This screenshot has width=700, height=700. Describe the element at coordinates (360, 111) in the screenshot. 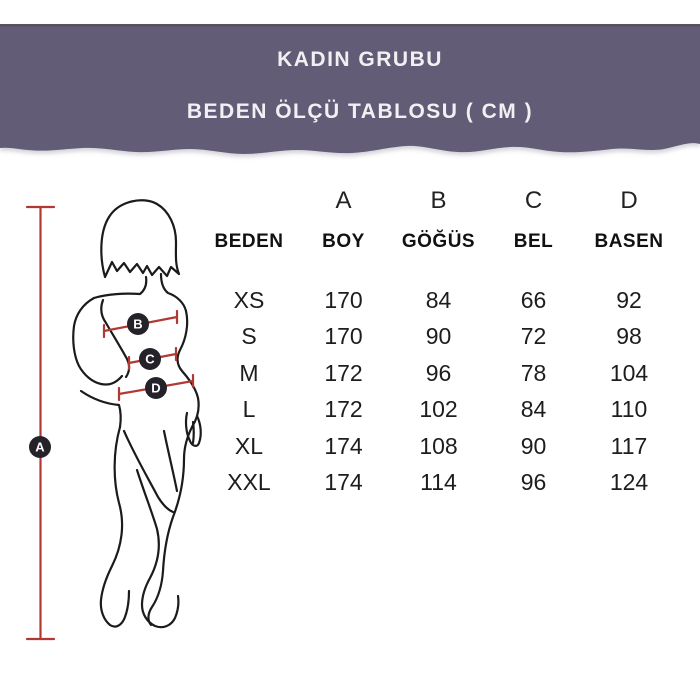

I see `page-subtitle: BEDEN ÖLÇÜ TABLOSU ( CM )` at that location.